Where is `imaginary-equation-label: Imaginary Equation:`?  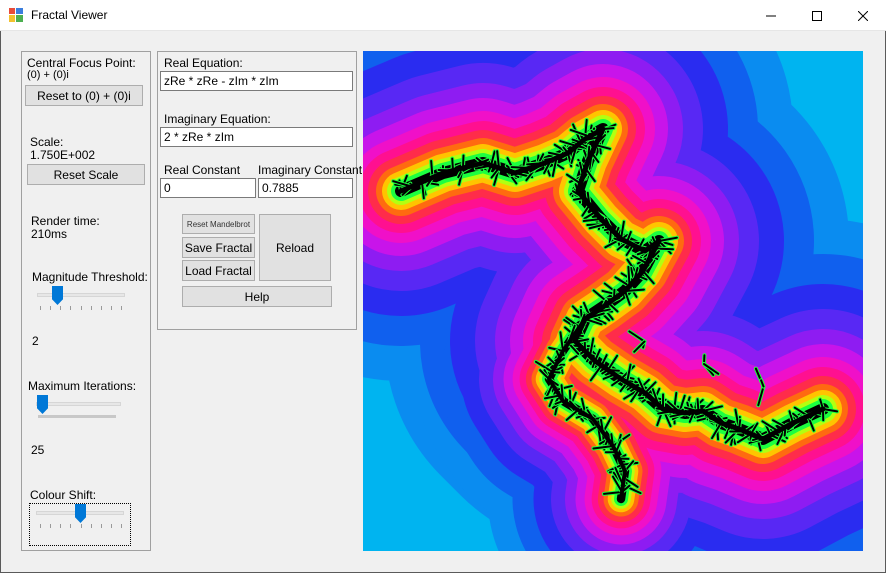
imaginary-equation-label: Imaginary Equation: is located at coordinates (217, 119).